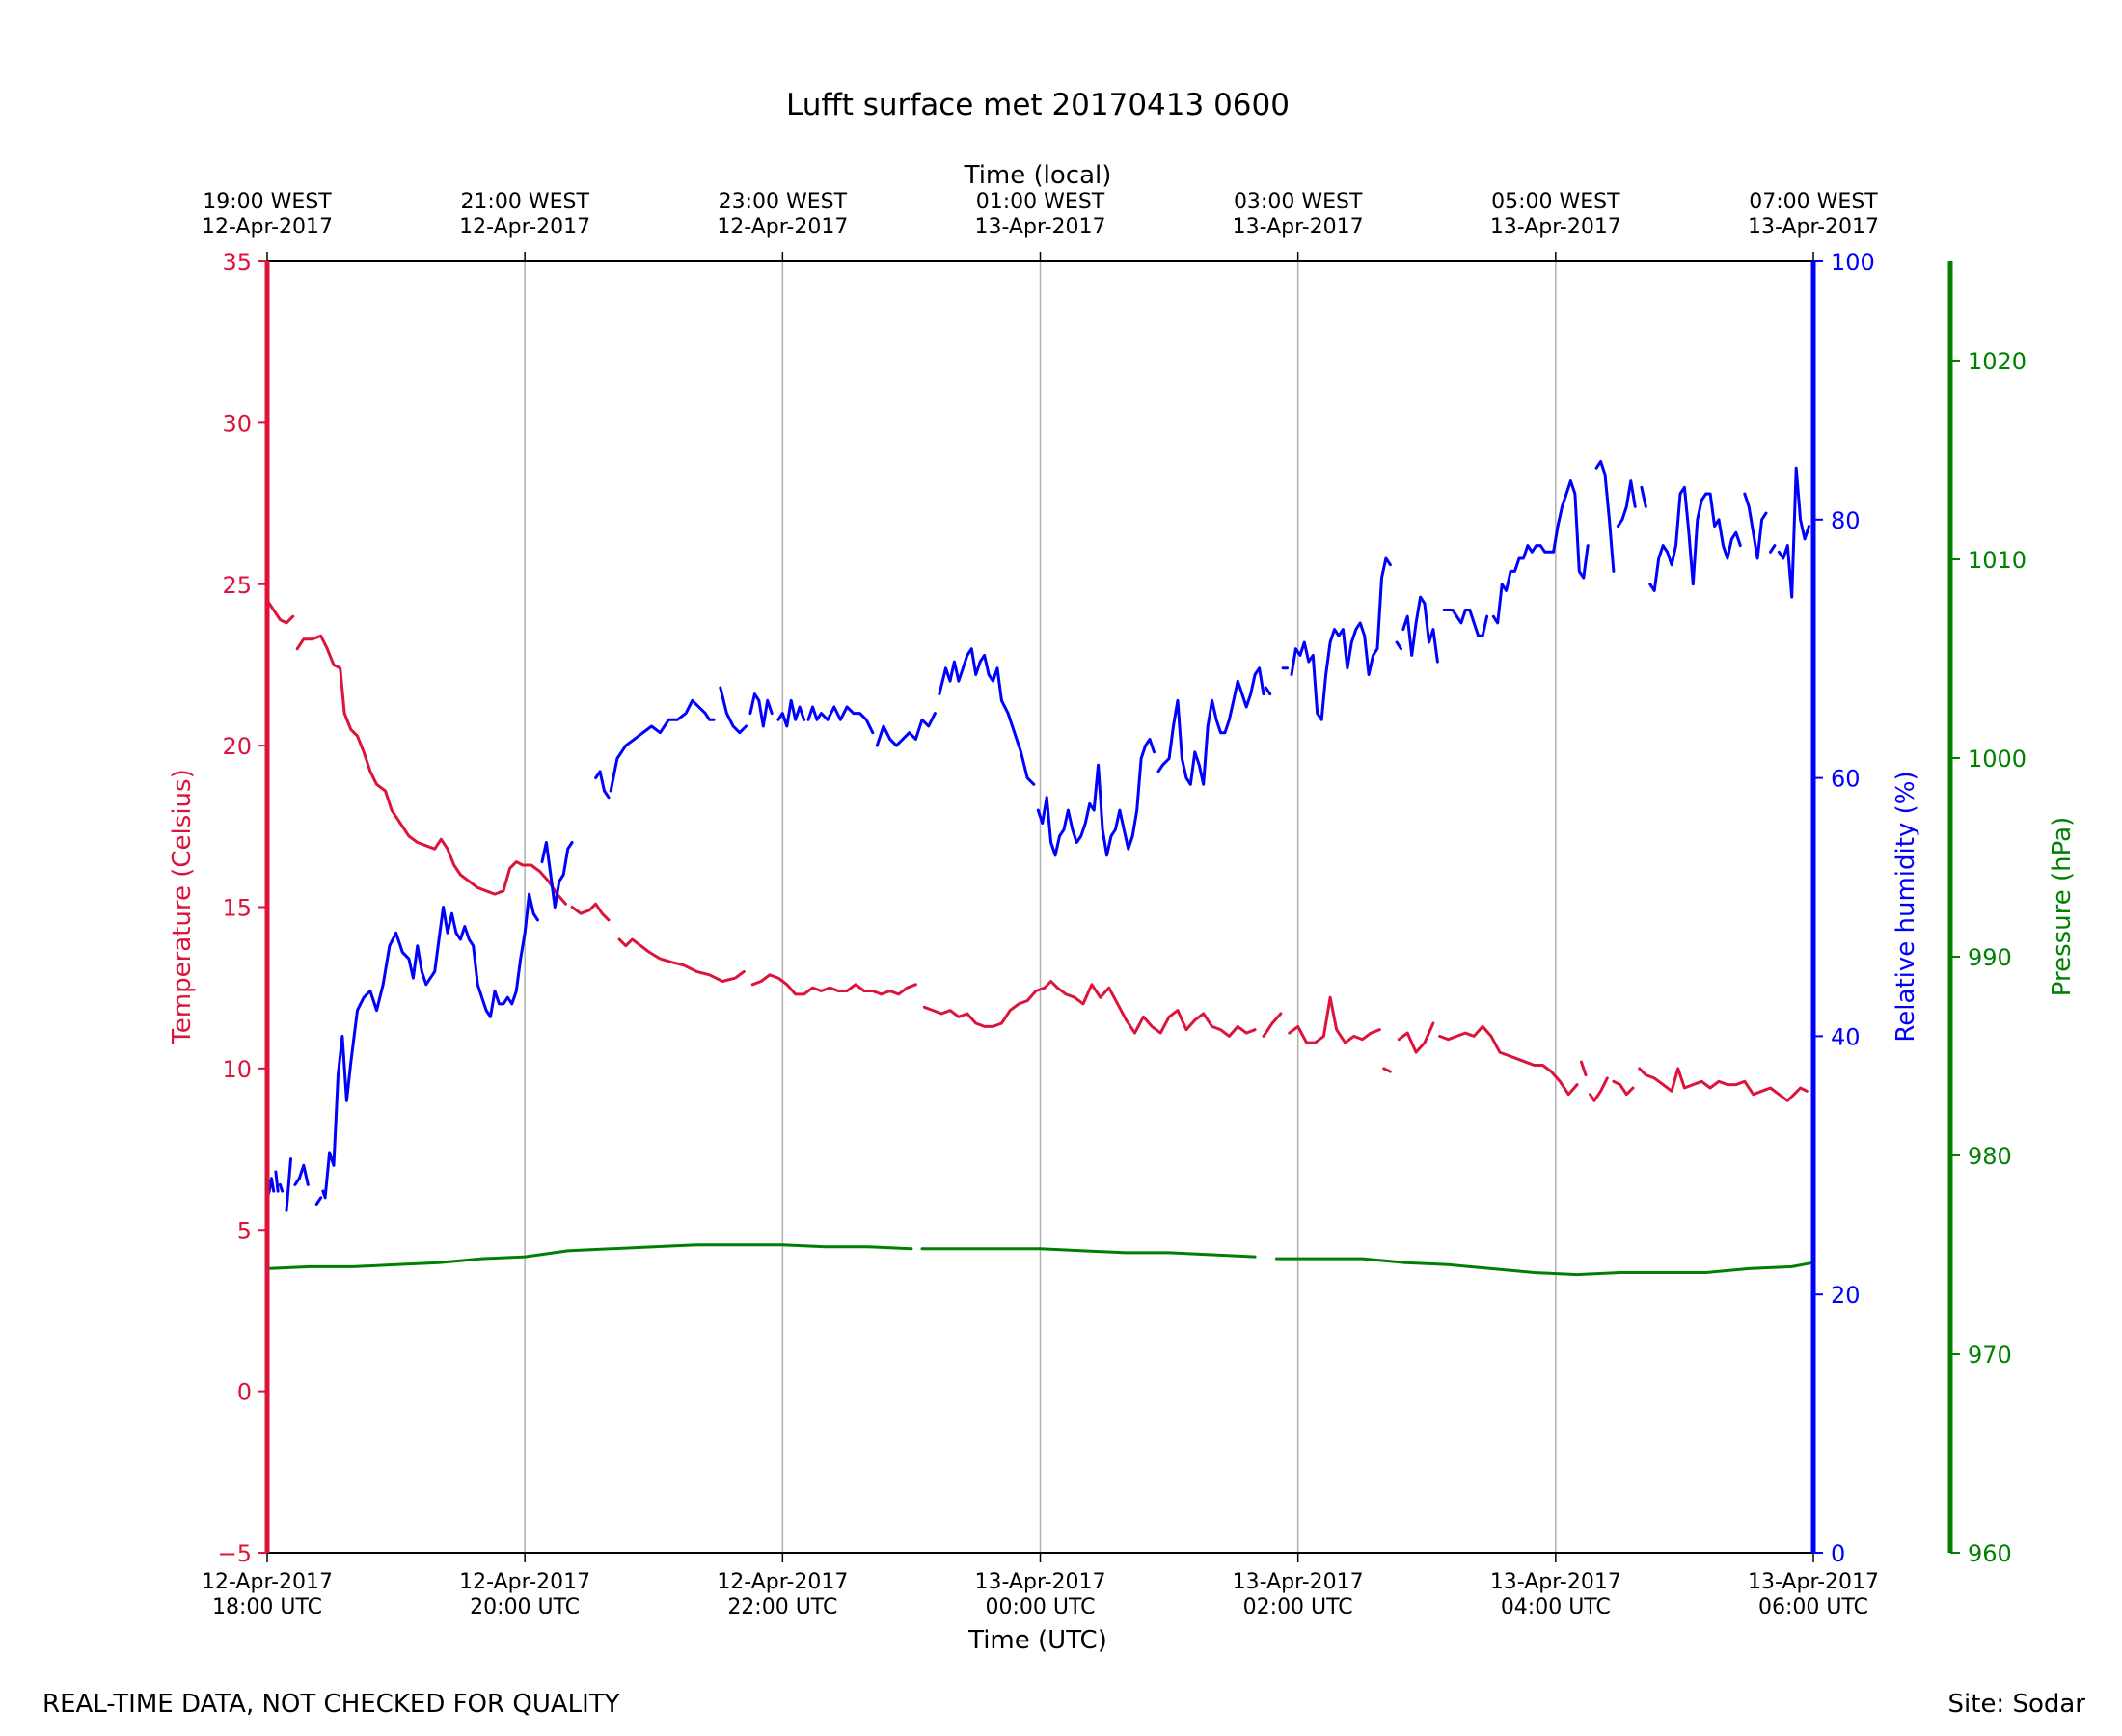  What do you see at coordinates (268, 202) in the screenshot?
I see `x-top-tick-label-time: 19:00 WEST` at bounding box center [268, 202].